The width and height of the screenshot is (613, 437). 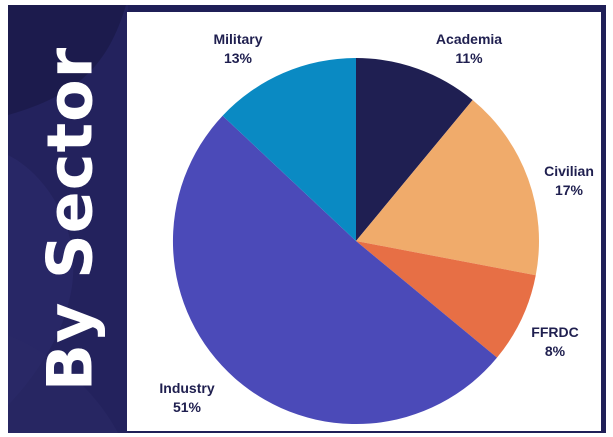 I want to click on pie-slice-military, so click(x=289, y=149).